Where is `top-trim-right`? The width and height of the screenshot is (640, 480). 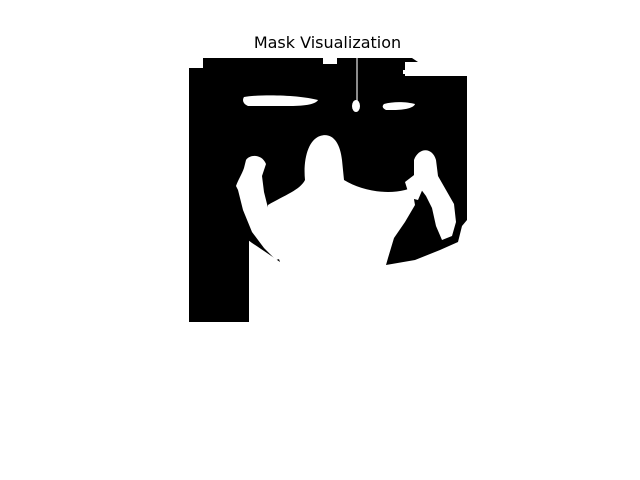 top-trim-right is located at coordinates (410, 72).